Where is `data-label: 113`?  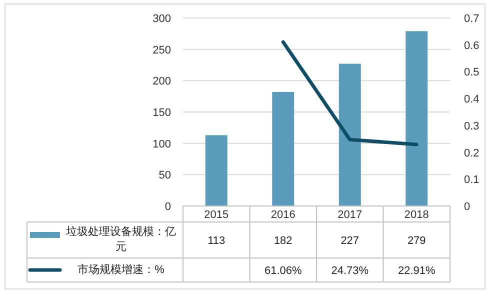
data-label: 113 is located at coordinates (217, 241).